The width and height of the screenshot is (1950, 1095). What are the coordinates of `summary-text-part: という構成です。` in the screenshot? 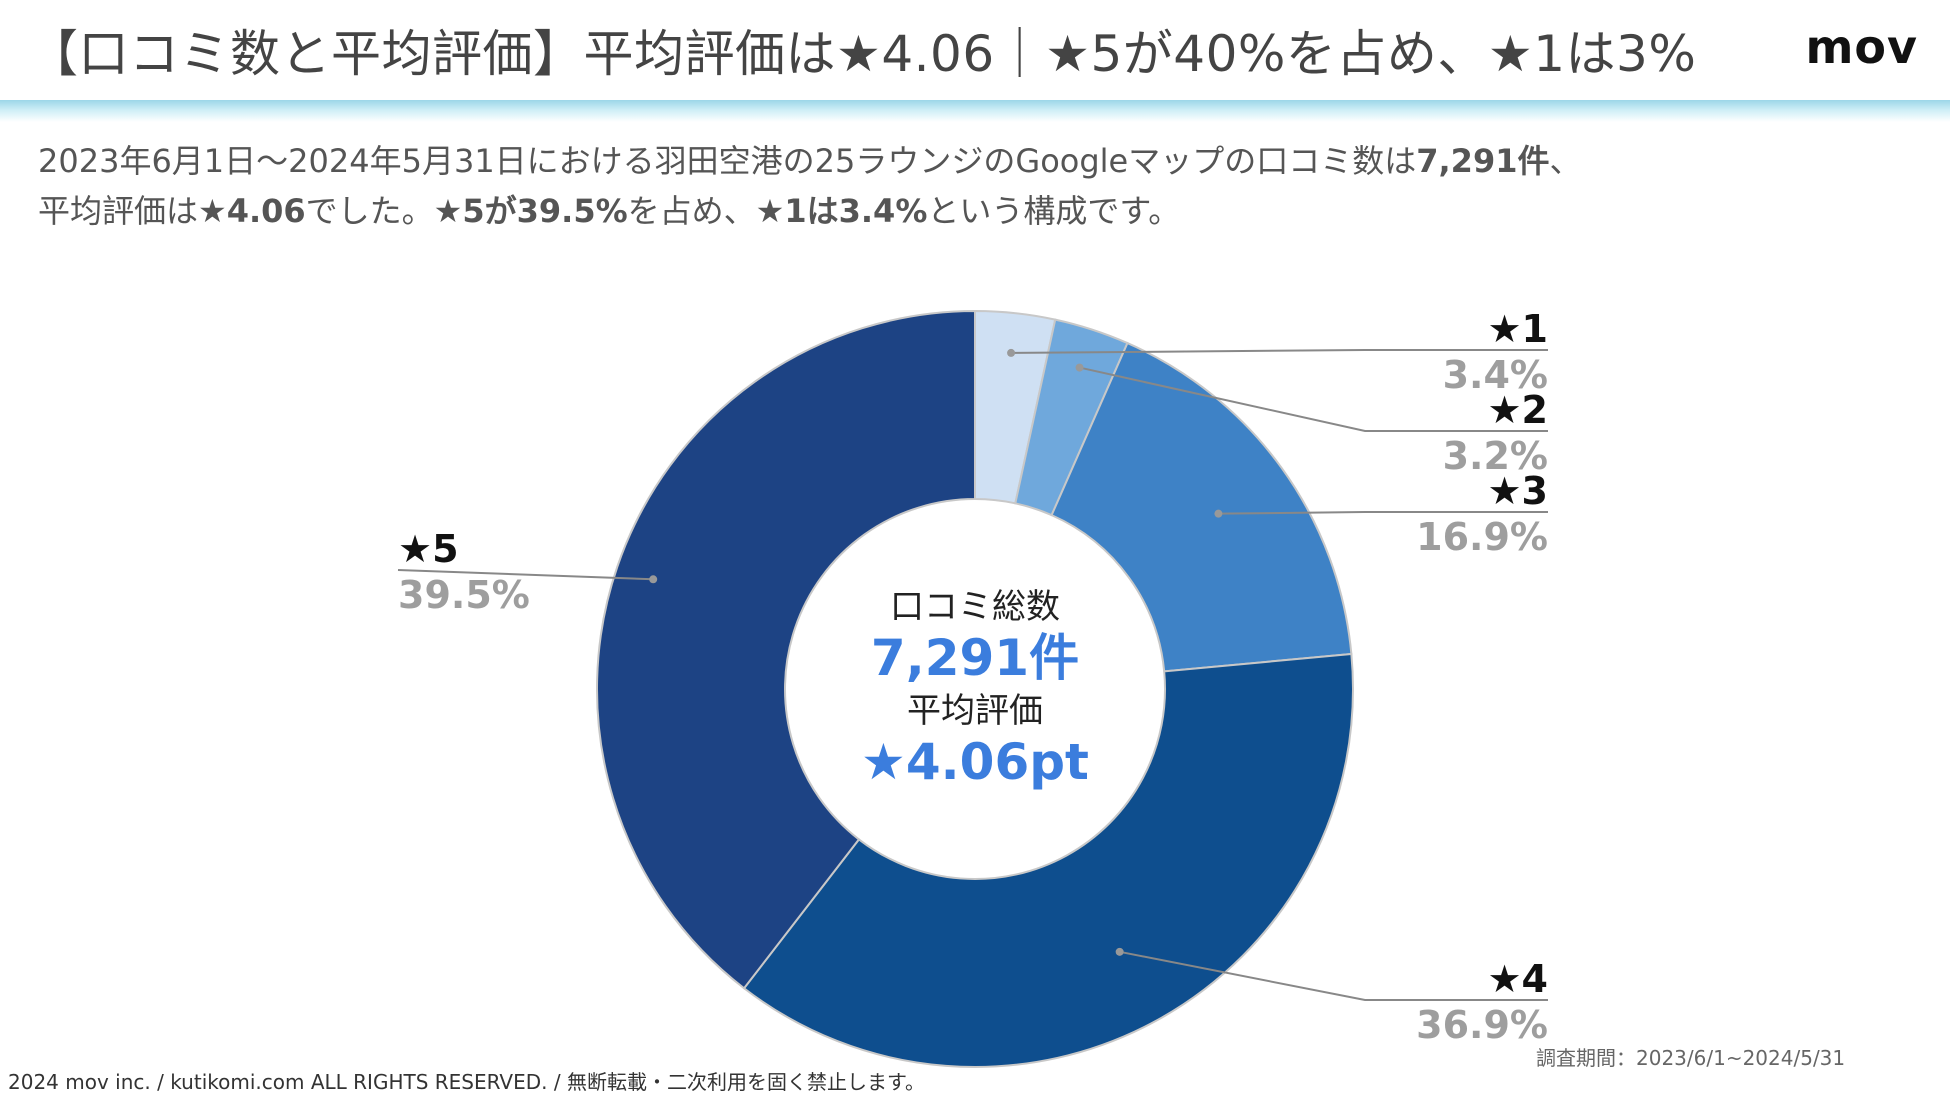 It's located at (1054, 211).